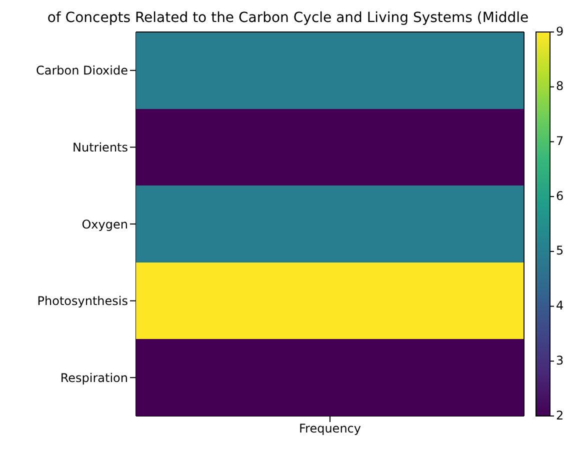 This screenshot has height=450, width=580. What do you see at coordinates (560, 415) in the screenshot?
I see `color-bar-label: 2` at bounding box center [560, 415].